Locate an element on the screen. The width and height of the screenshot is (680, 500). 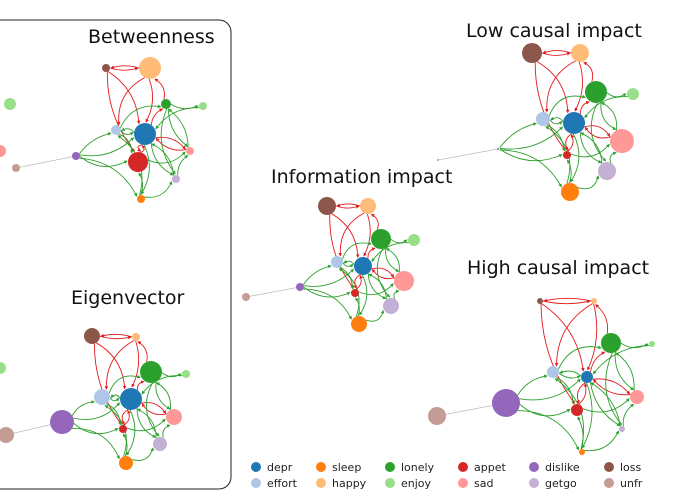
legend-label-happy: happy is located at coordinates (349, 483).